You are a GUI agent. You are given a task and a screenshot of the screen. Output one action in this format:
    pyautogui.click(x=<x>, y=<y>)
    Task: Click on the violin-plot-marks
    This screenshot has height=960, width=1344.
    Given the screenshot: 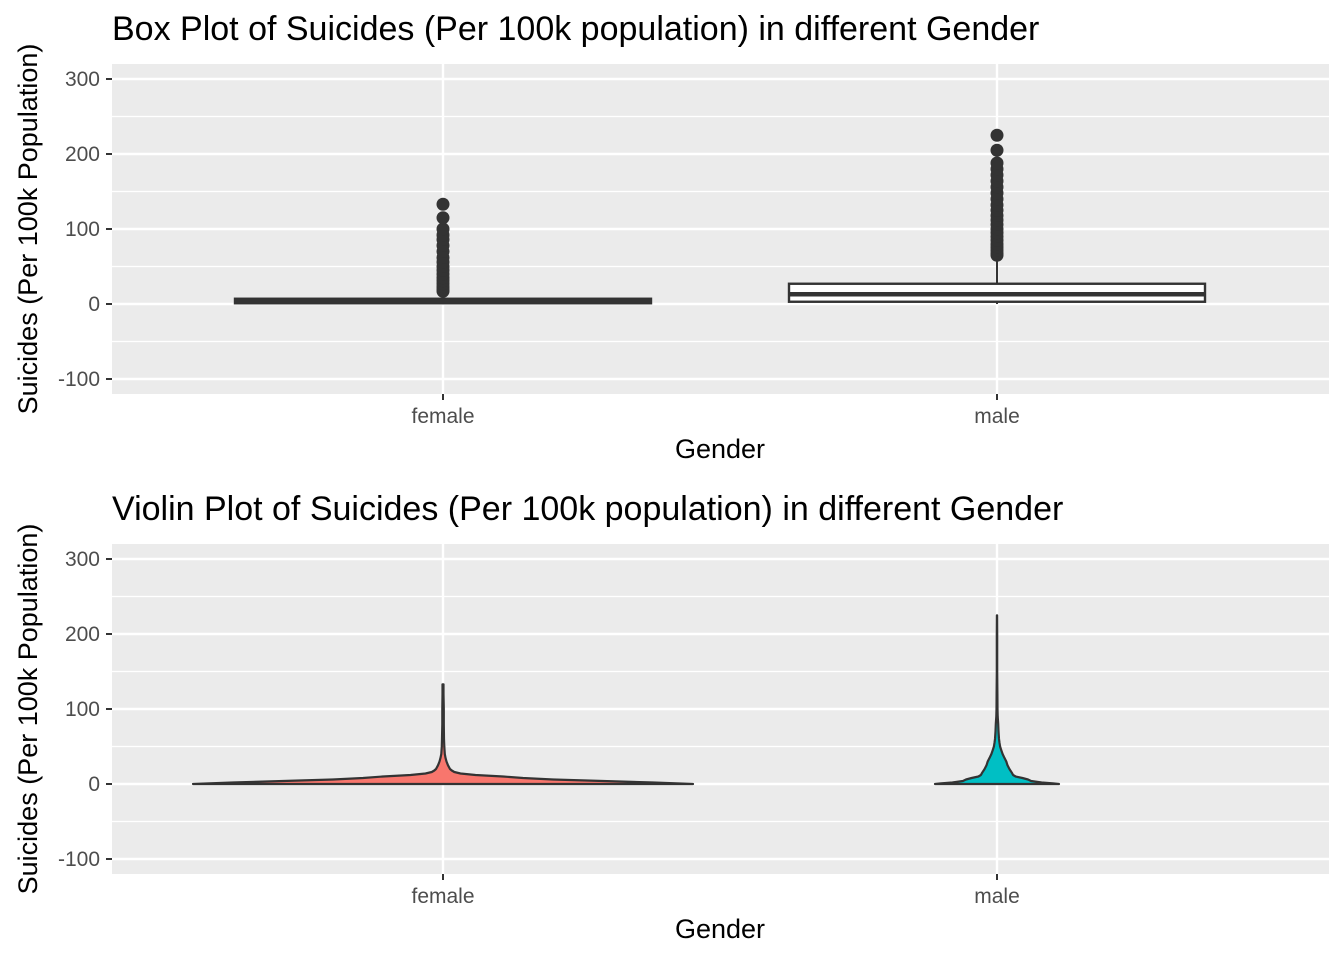 What is the action you would take?
    pyautogui.click(x=626, y=700)
    